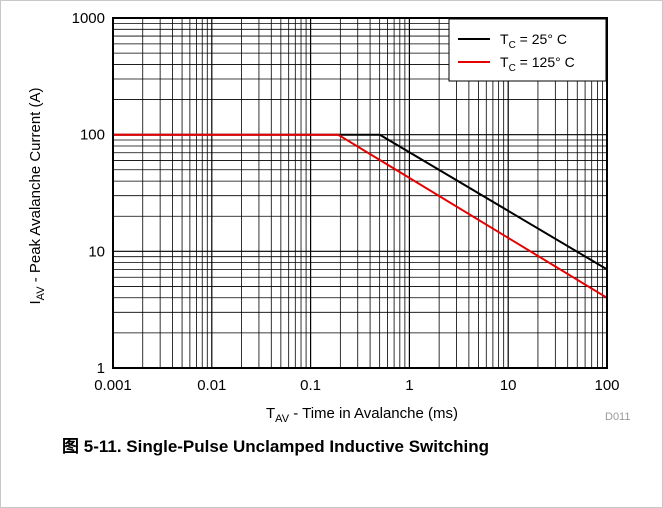 This screenshot has width=663, height=508. Describe the element at coordinates (356, 385) in the screenshot. I see `x-tick-labels: 0.001 0.01 0.1 1 10 100` at that location.